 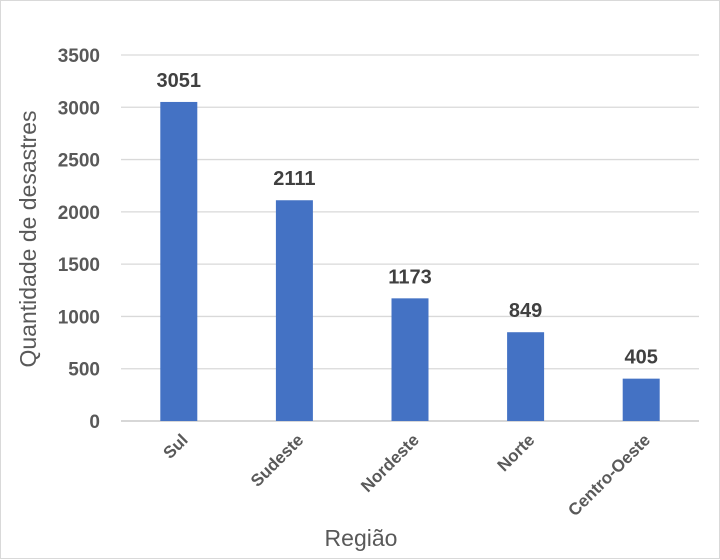 What do you see at coordinates (390, 463) in the screenshot?
I see `x-tick-label: Nordeste` at bounding box center [390, 463].